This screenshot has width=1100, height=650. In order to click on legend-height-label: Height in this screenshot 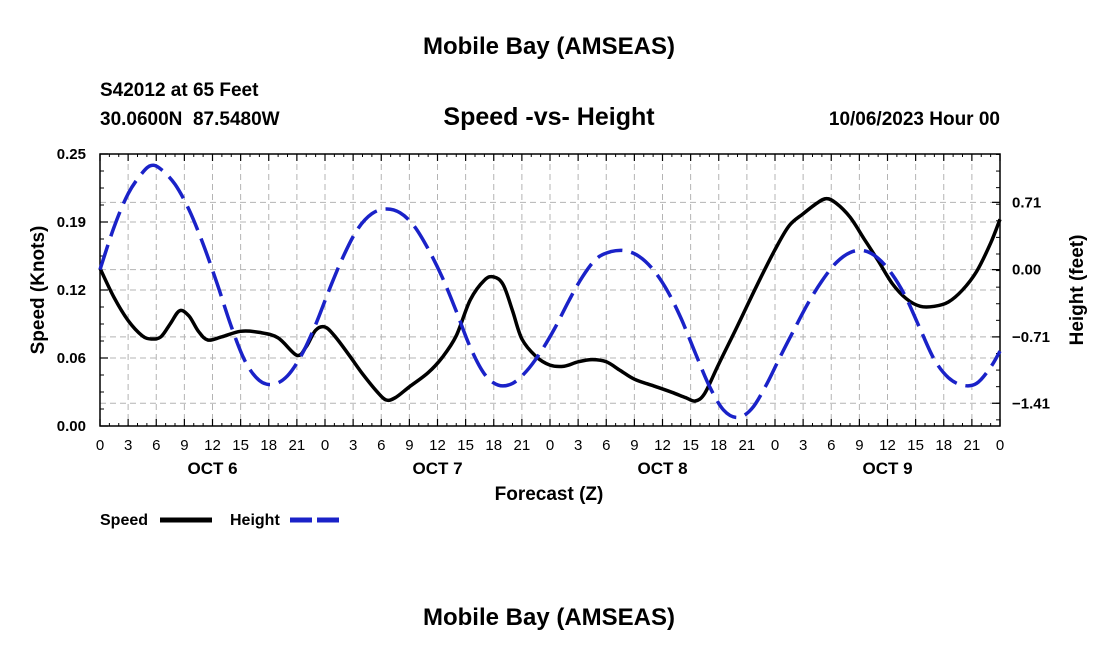, I will do `click(255, 520)`.